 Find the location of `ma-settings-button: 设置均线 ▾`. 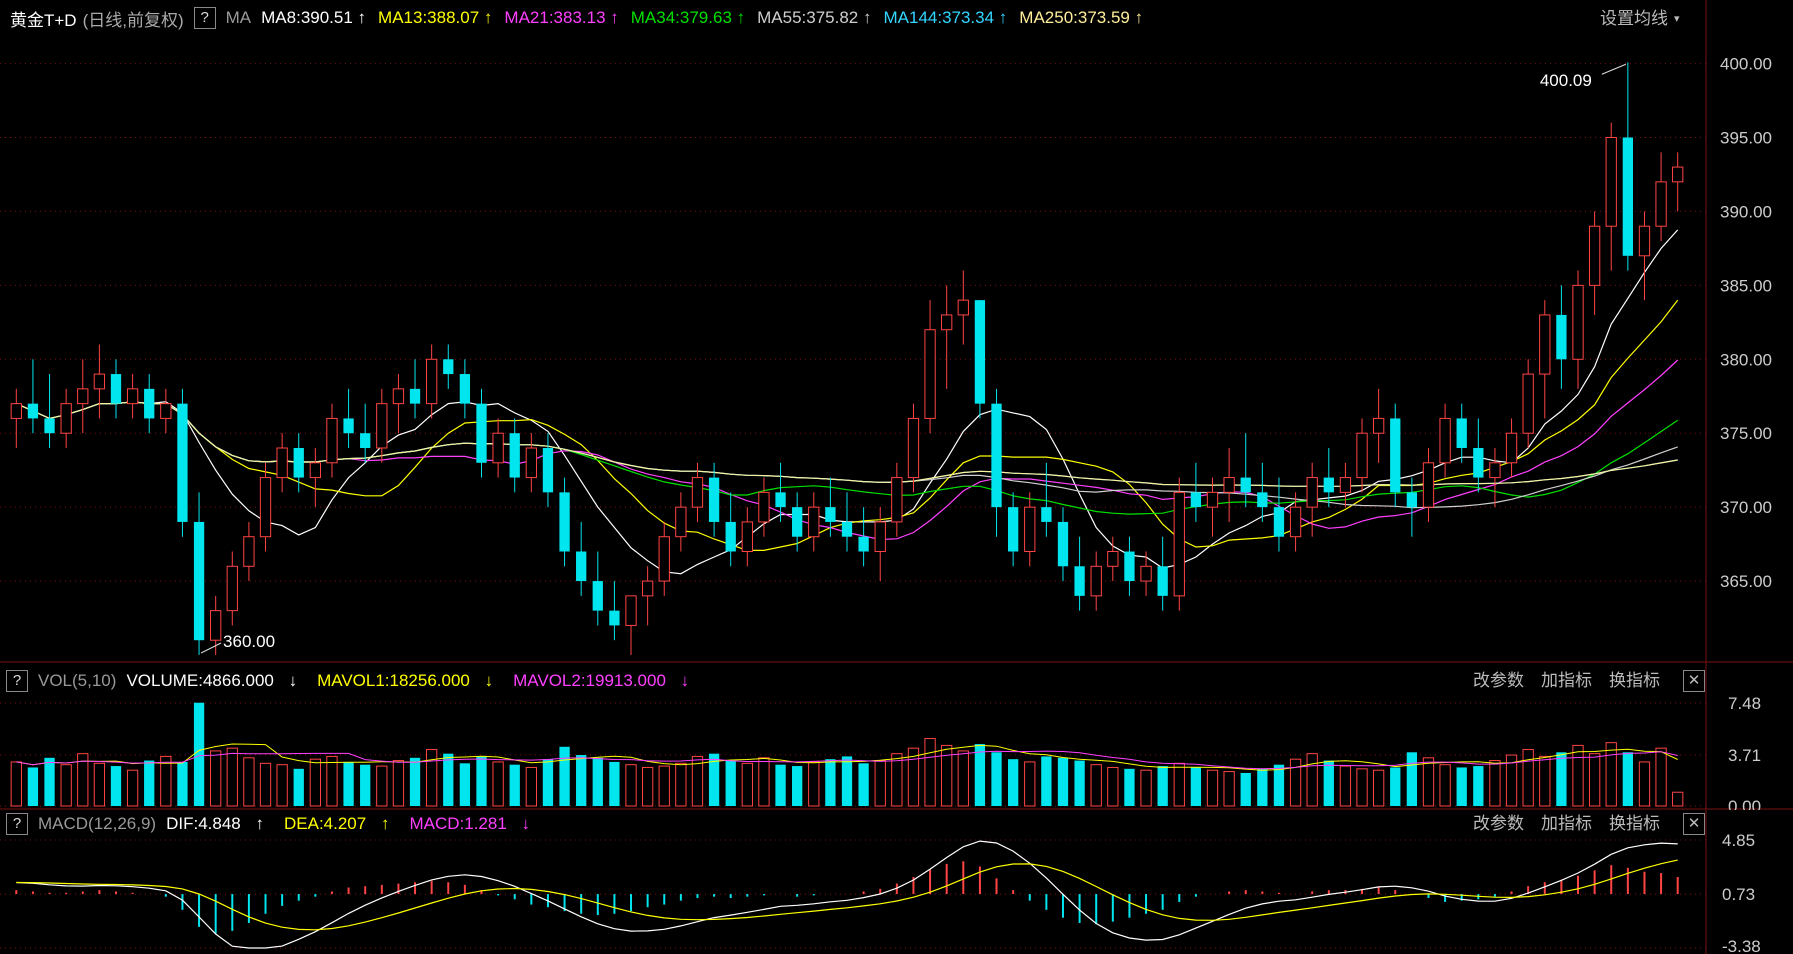

ma-settings-button: 设置均线 ▾ is located at coordinates (1640, 18).